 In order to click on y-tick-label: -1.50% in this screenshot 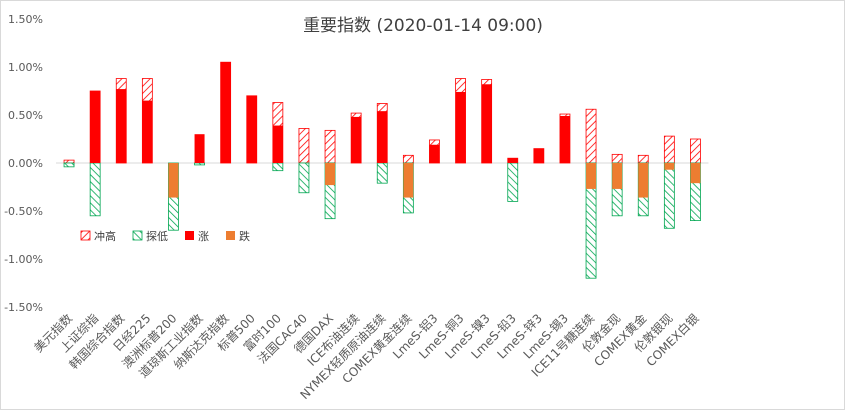, I will do `click(23, 307)`.